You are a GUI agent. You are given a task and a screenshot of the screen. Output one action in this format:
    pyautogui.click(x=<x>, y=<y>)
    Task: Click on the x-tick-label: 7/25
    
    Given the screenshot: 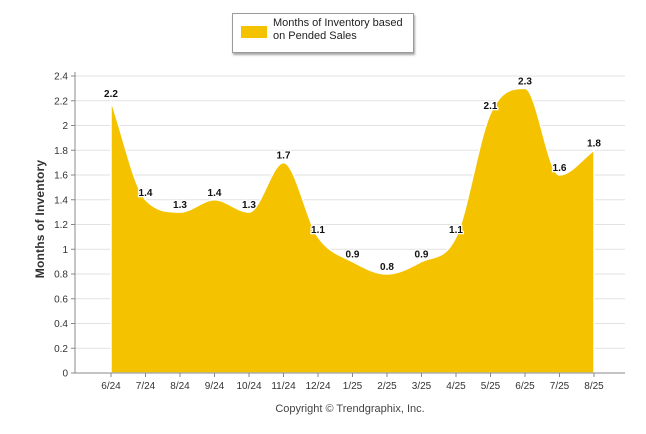 What is the action you would take?
    pyautogui.click(x=560, y=386)
    